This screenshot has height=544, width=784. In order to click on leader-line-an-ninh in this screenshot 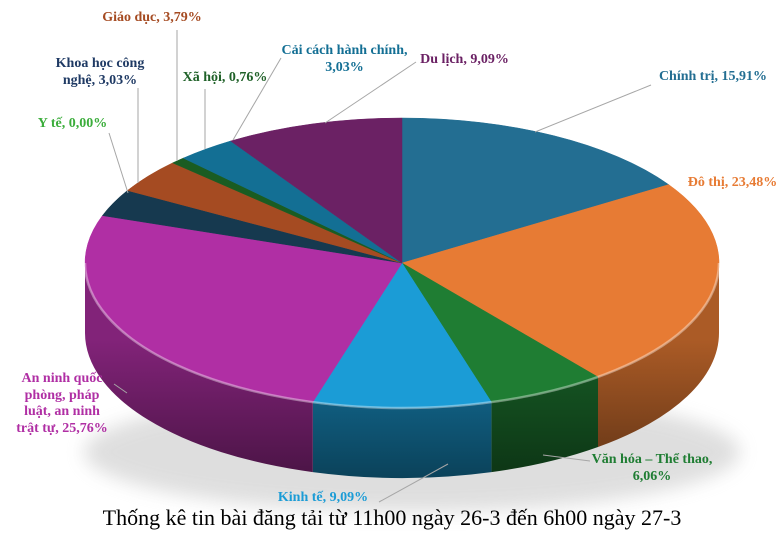, I will do `click(120, 388)`.